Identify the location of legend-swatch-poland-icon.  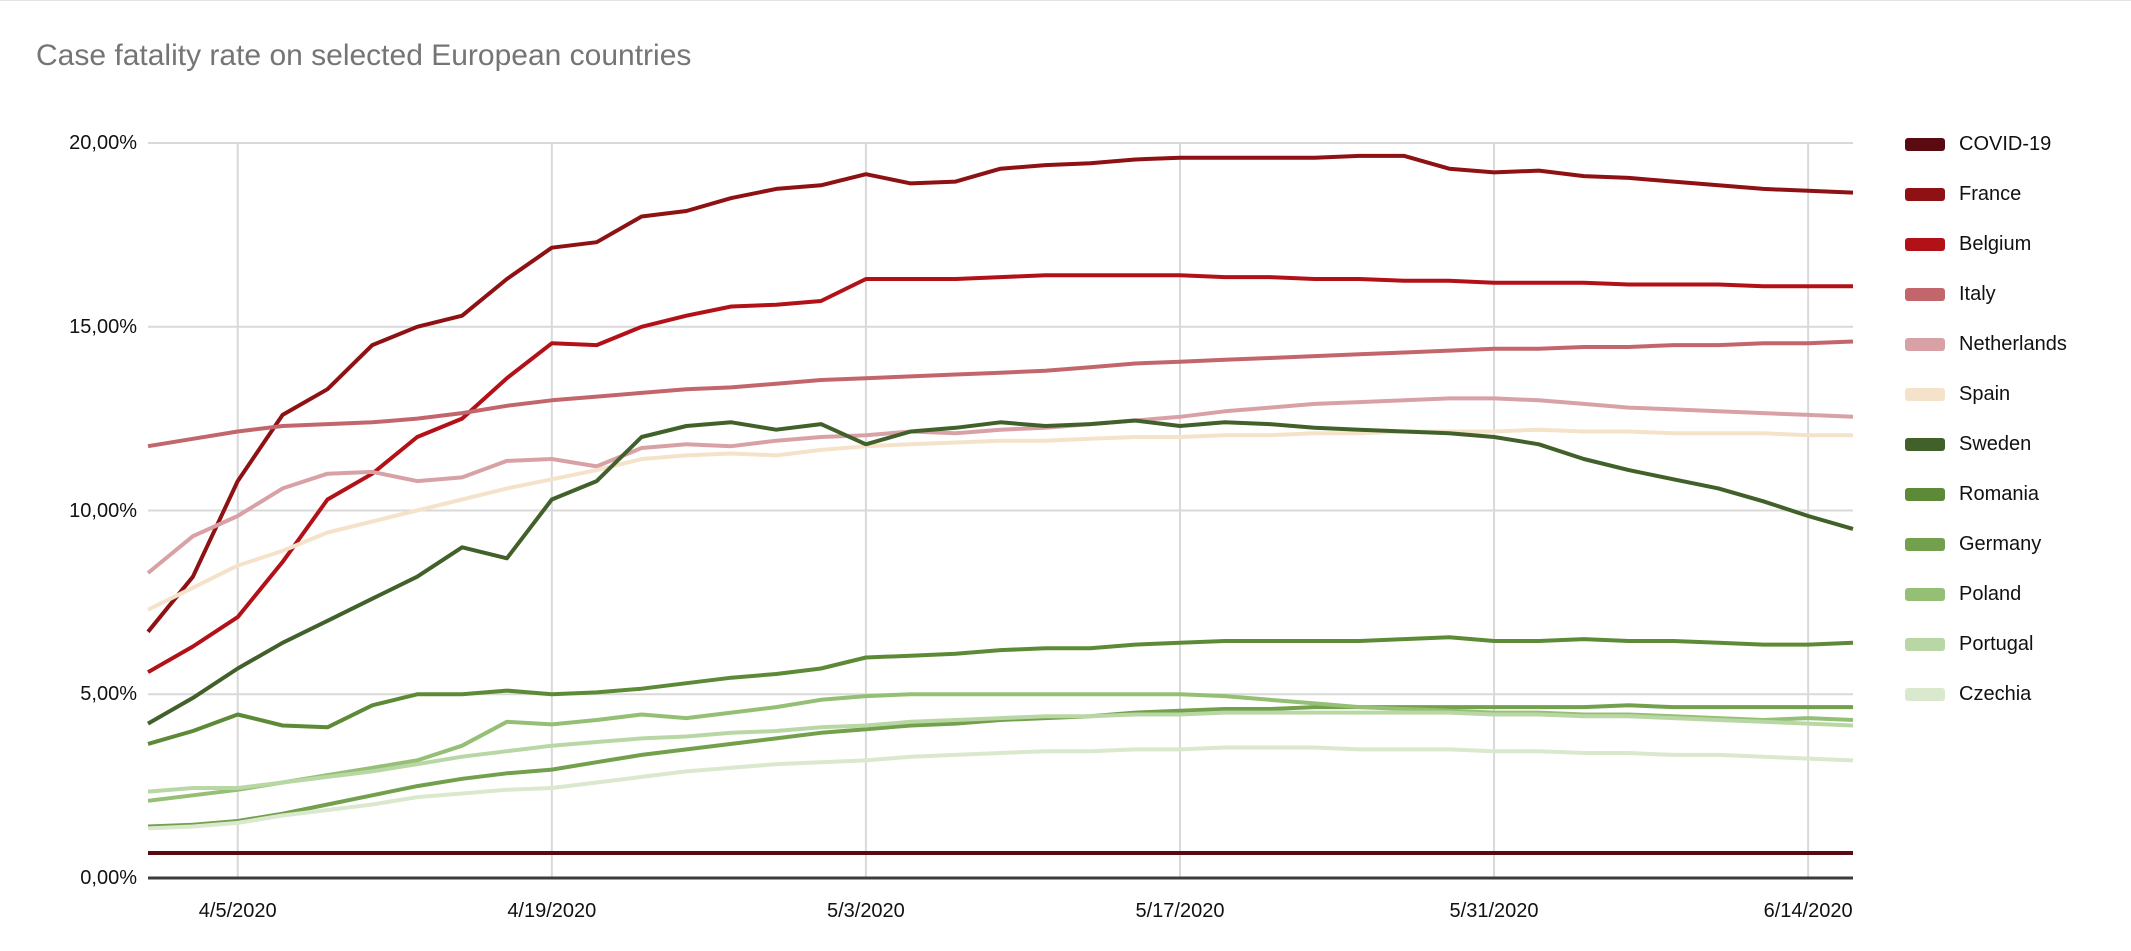
(1925, 594).